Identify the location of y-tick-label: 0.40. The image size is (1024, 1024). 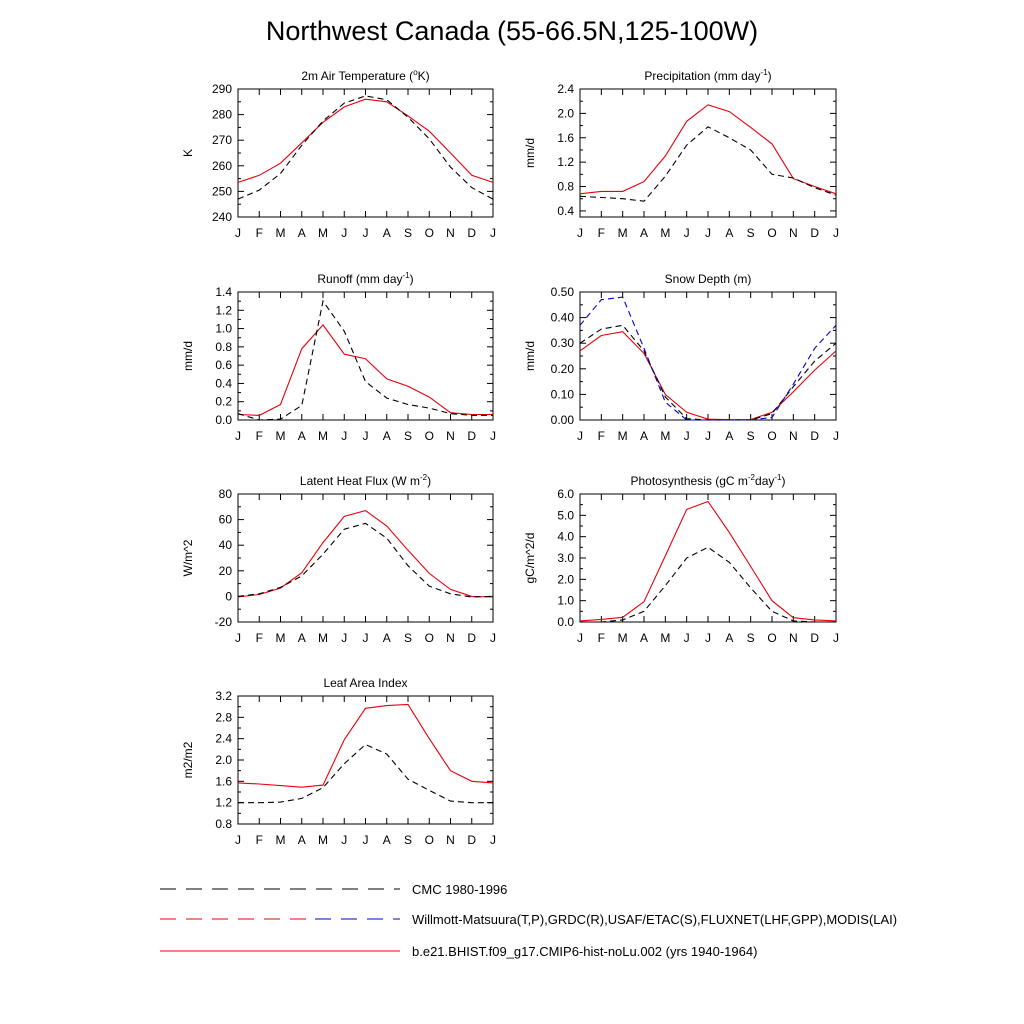
(563, 318).